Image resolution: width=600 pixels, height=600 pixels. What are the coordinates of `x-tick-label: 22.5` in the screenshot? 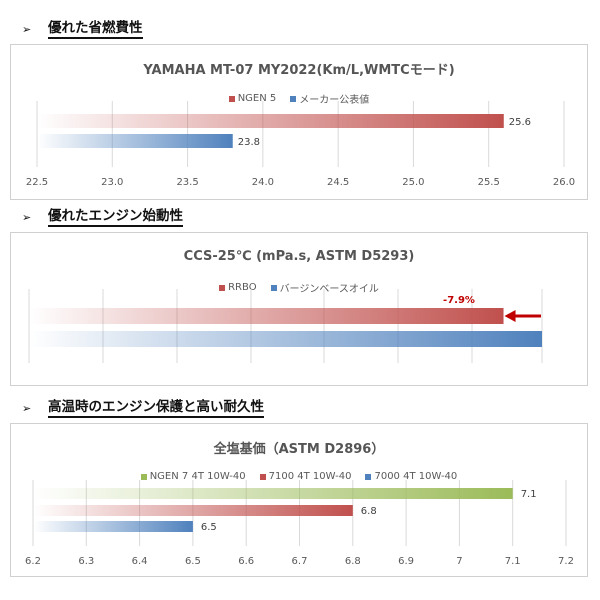 It's located at (37, 182).